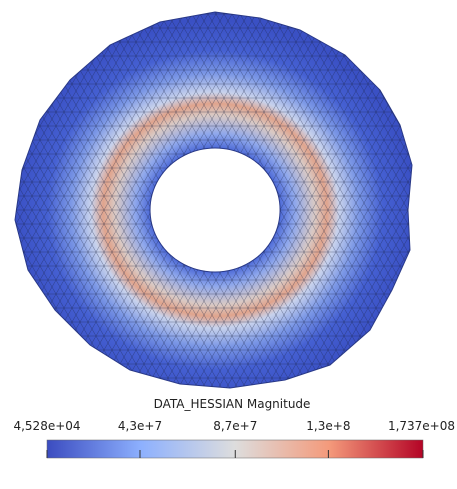 Image resolution: width=457 pixels, height=489 pixels. What do you see at coordinates (140, 426) in the screenshot?
I see `tick-label: 4,3e+7` at bounding box center [140, 426].